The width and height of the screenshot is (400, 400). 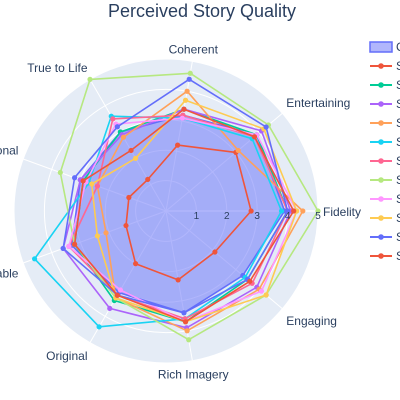 I want to click on series-line, so click(x=188, y=212).